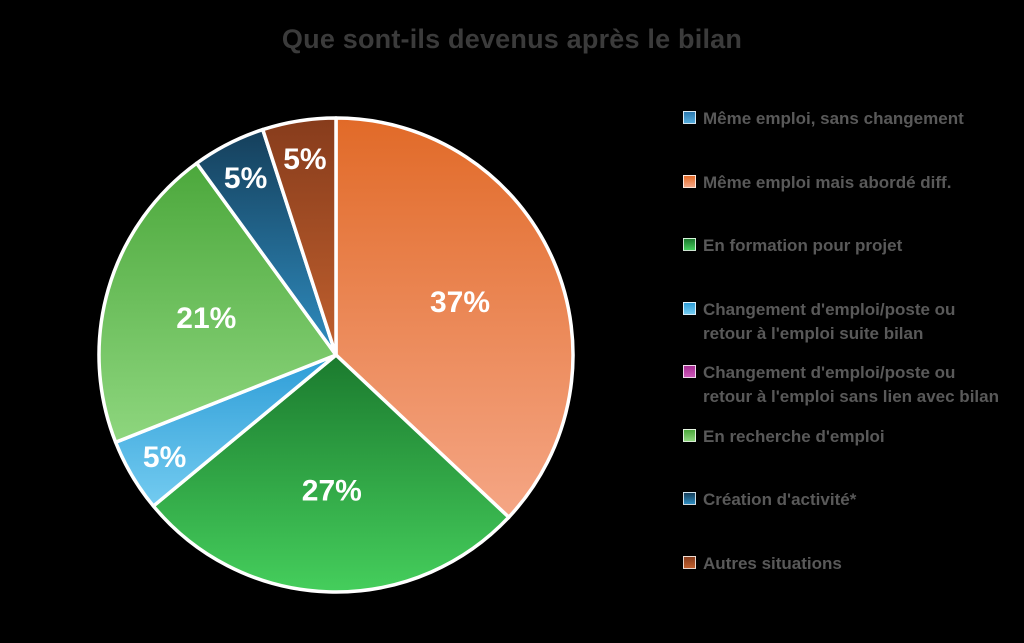 This screenshot has width=1024, height=643. I want to click on legend-item: En recherche d'emploi, so click(850, 453).